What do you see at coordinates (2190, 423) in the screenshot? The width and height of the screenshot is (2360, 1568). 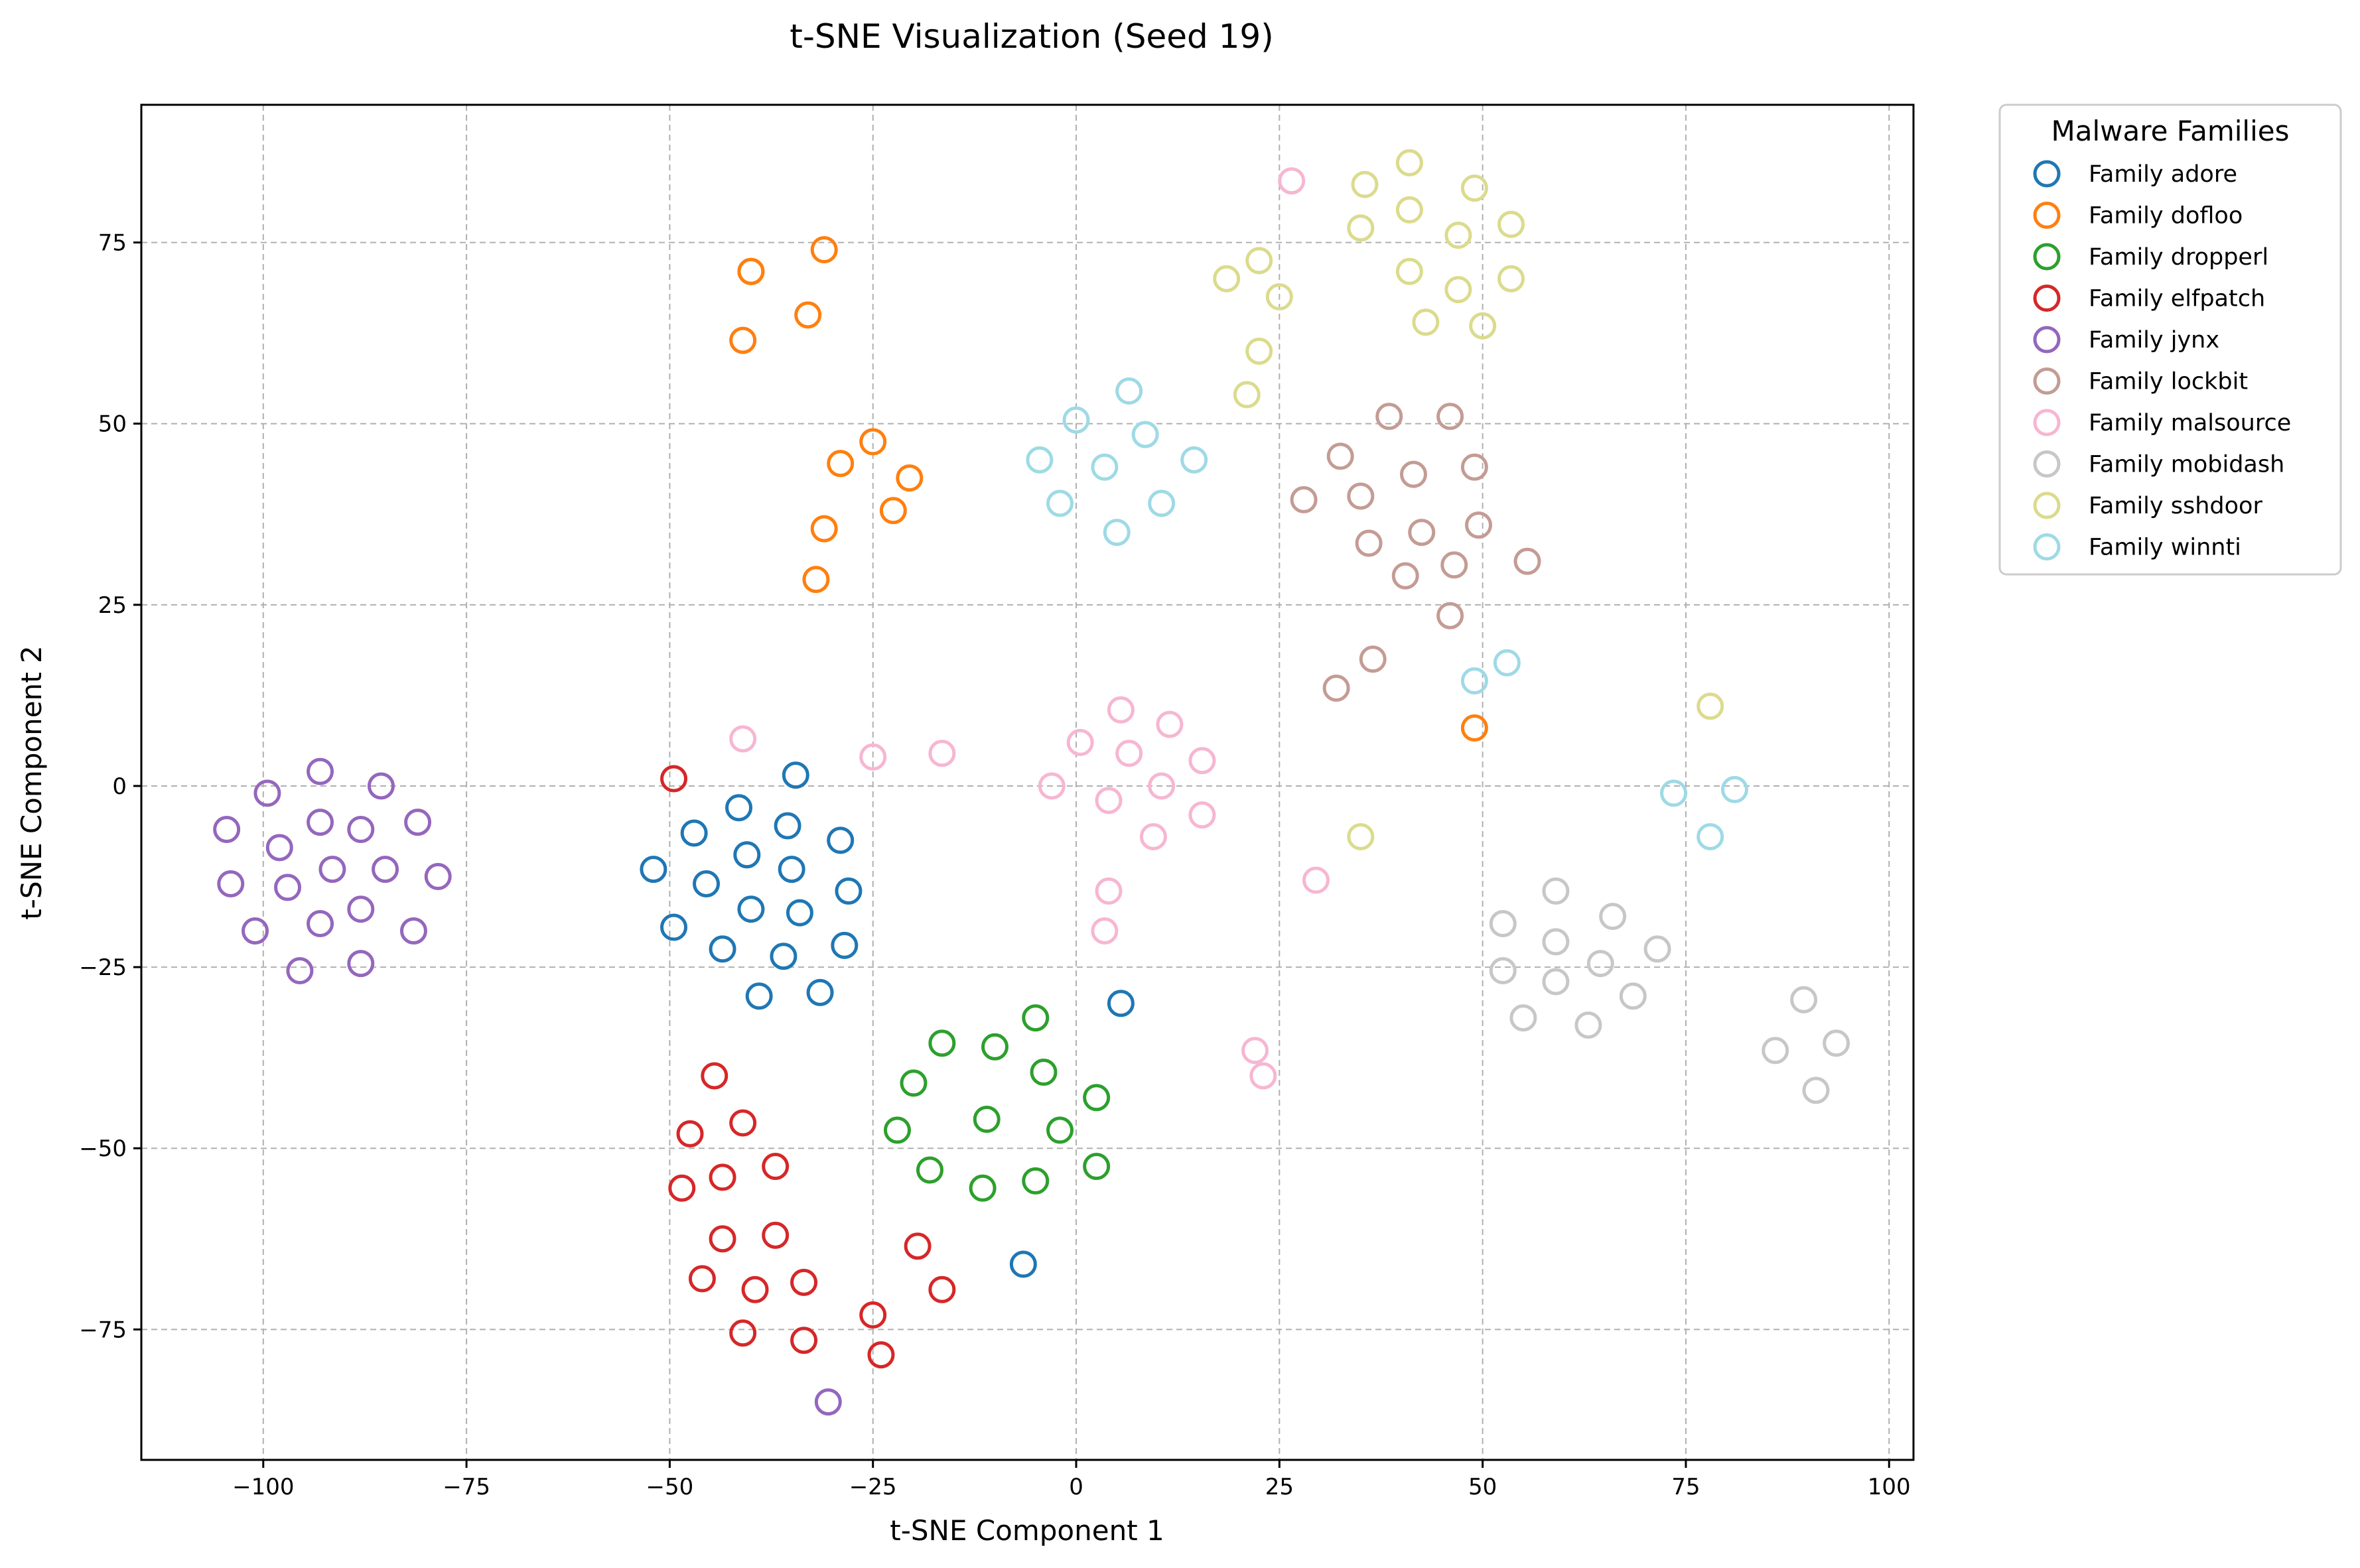 I see `legend-label: Family malsource` at bounding box center [2190, 423].